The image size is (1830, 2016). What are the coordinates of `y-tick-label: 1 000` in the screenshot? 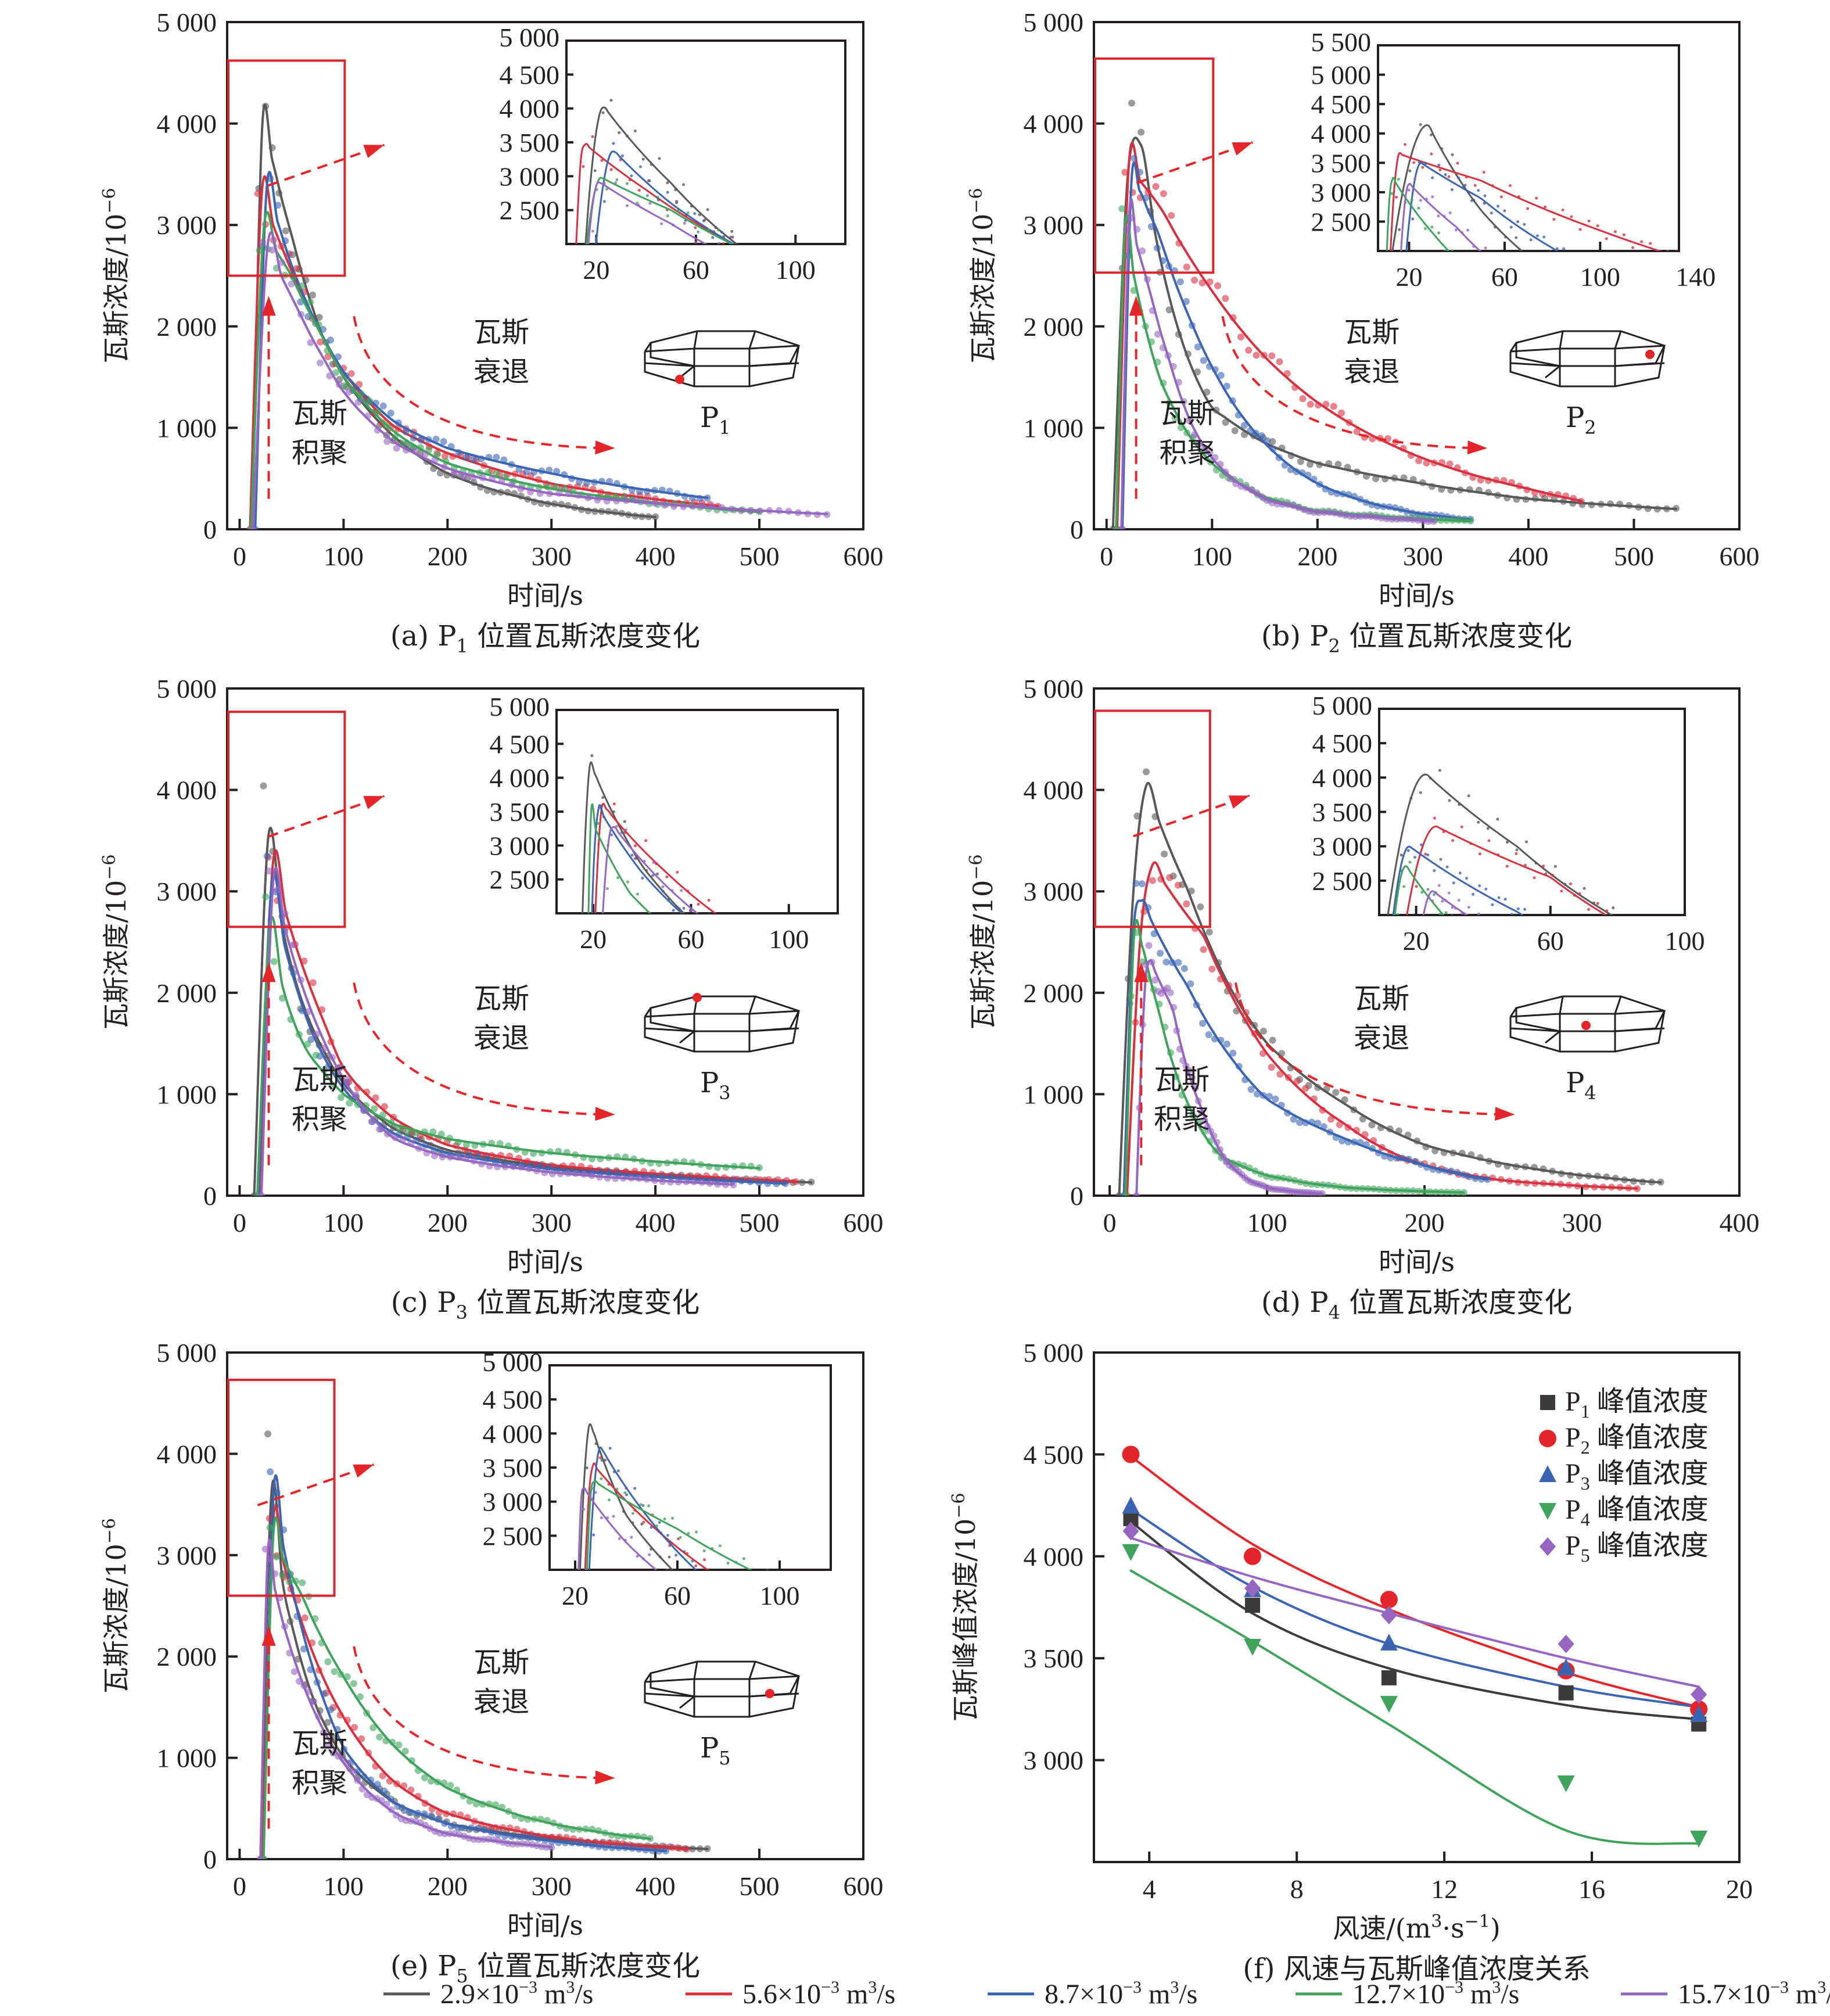 It's located at (1054, 428).